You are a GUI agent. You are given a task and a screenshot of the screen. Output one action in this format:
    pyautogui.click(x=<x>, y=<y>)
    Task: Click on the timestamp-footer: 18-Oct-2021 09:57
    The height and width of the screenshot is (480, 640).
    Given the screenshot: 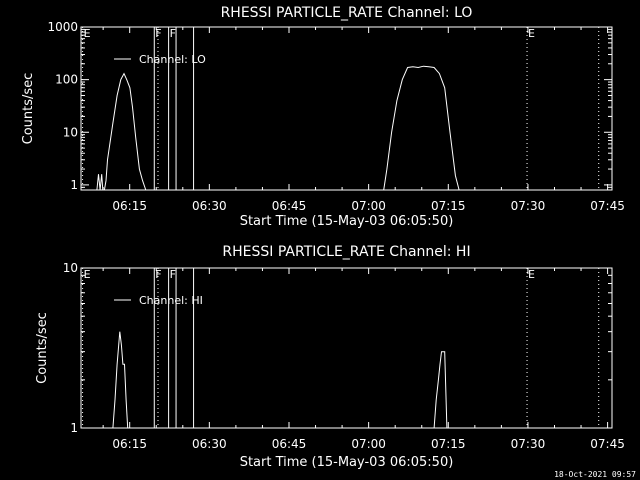 What is the action you would take?
    pyautogui.click(x=595, y=474)
    